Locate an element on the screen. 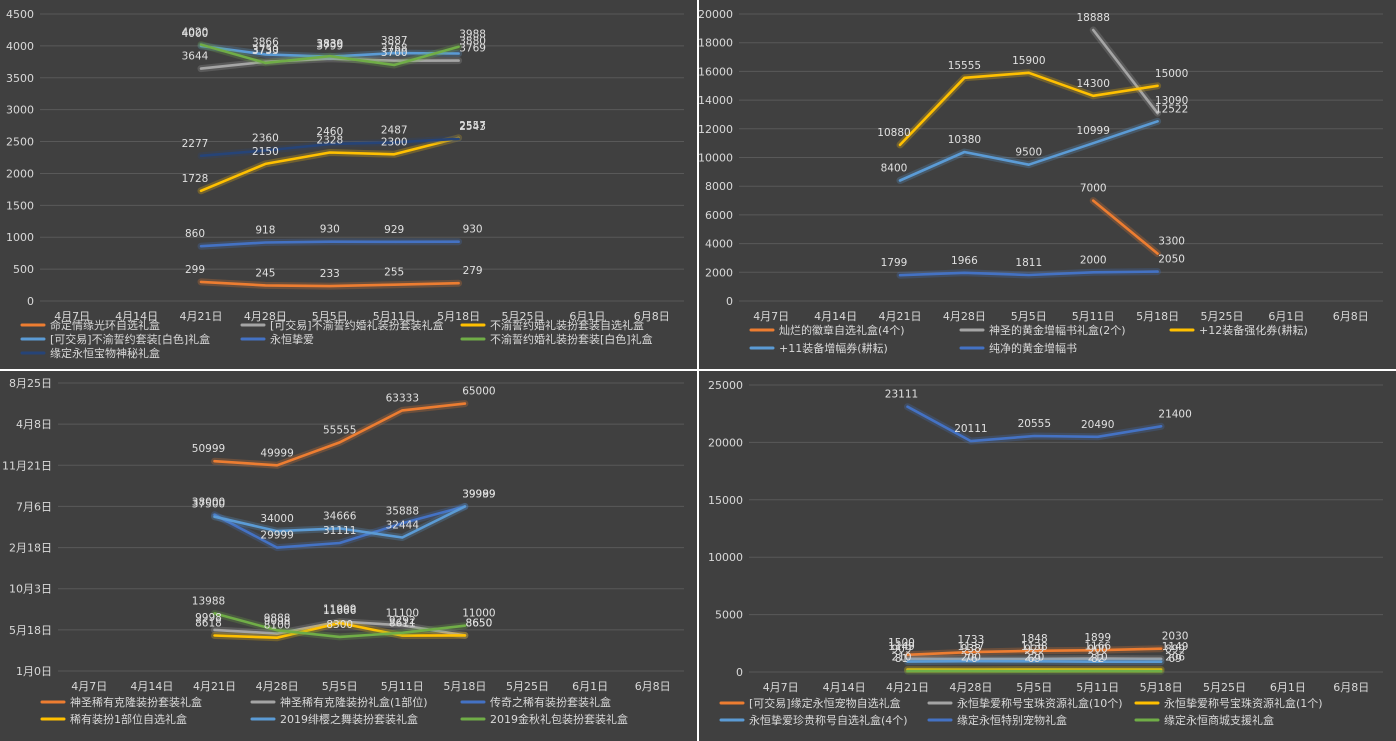 Image resolution: width=1396 pixels, height=741 pixels. data-label: 210 is located at coordinates (1098, 658).